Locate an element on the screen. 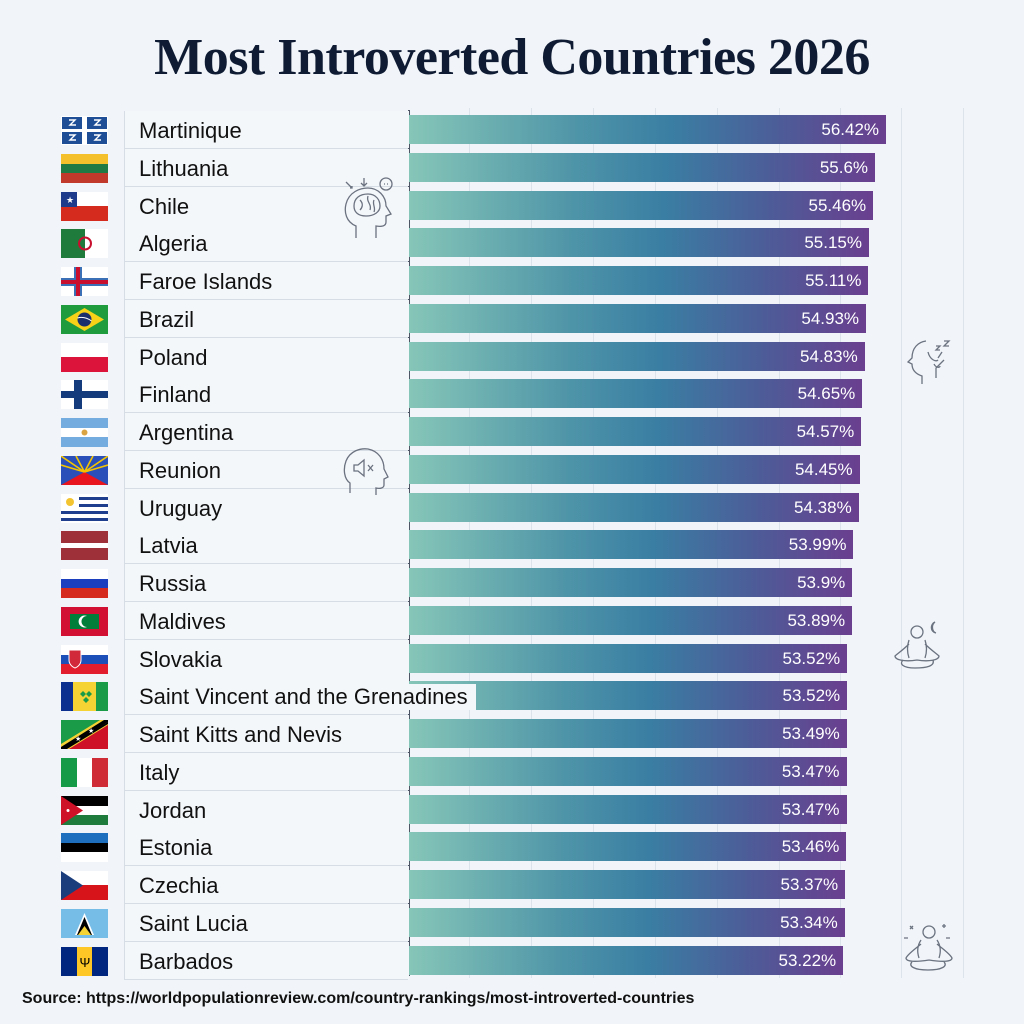  table-row: Latvia 53.99% is located at coordinates (512, 545).